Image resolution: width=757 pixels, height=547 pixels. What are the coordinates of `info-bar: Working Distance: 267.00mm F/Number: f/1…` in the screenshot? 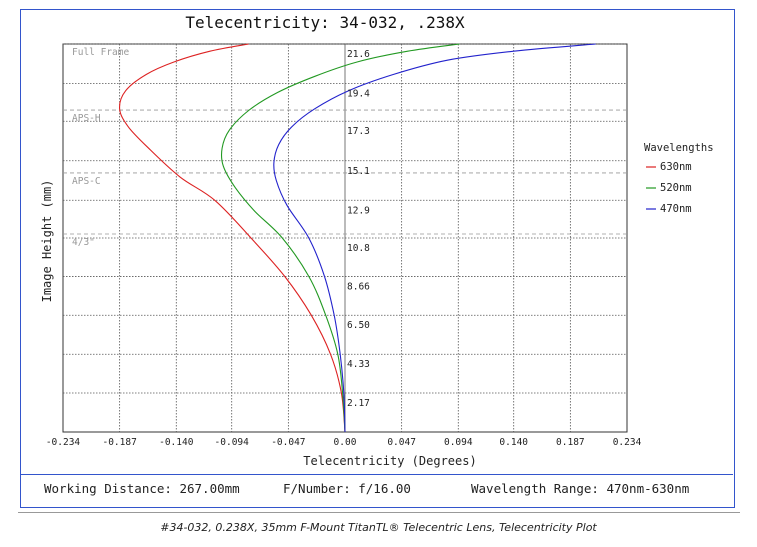 It's located at (376, 490).